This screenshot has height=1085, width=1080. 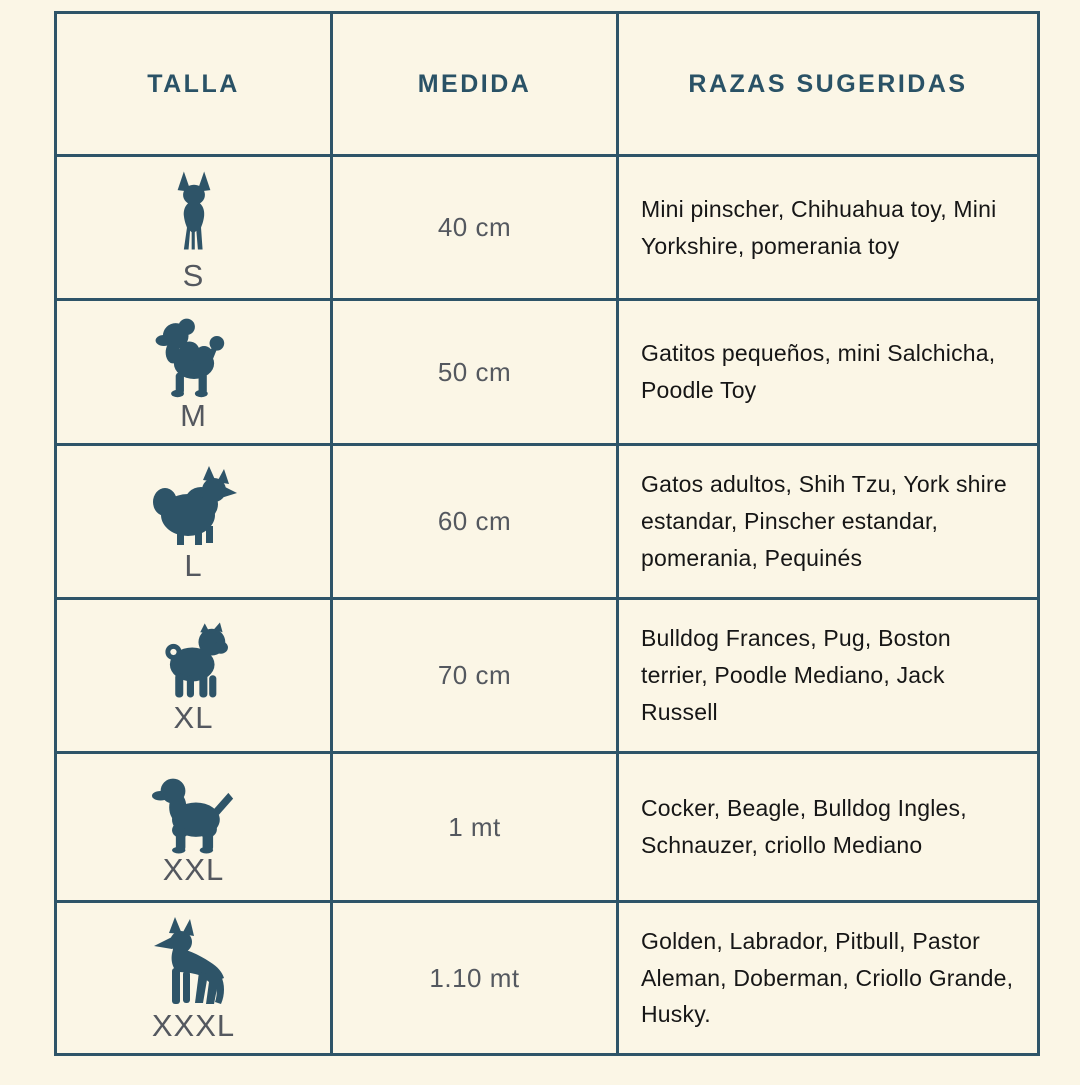 What do you see at coordinates (193, 565) in the screenshot?
I see `size-label: L` at bounding box center [193, 565].